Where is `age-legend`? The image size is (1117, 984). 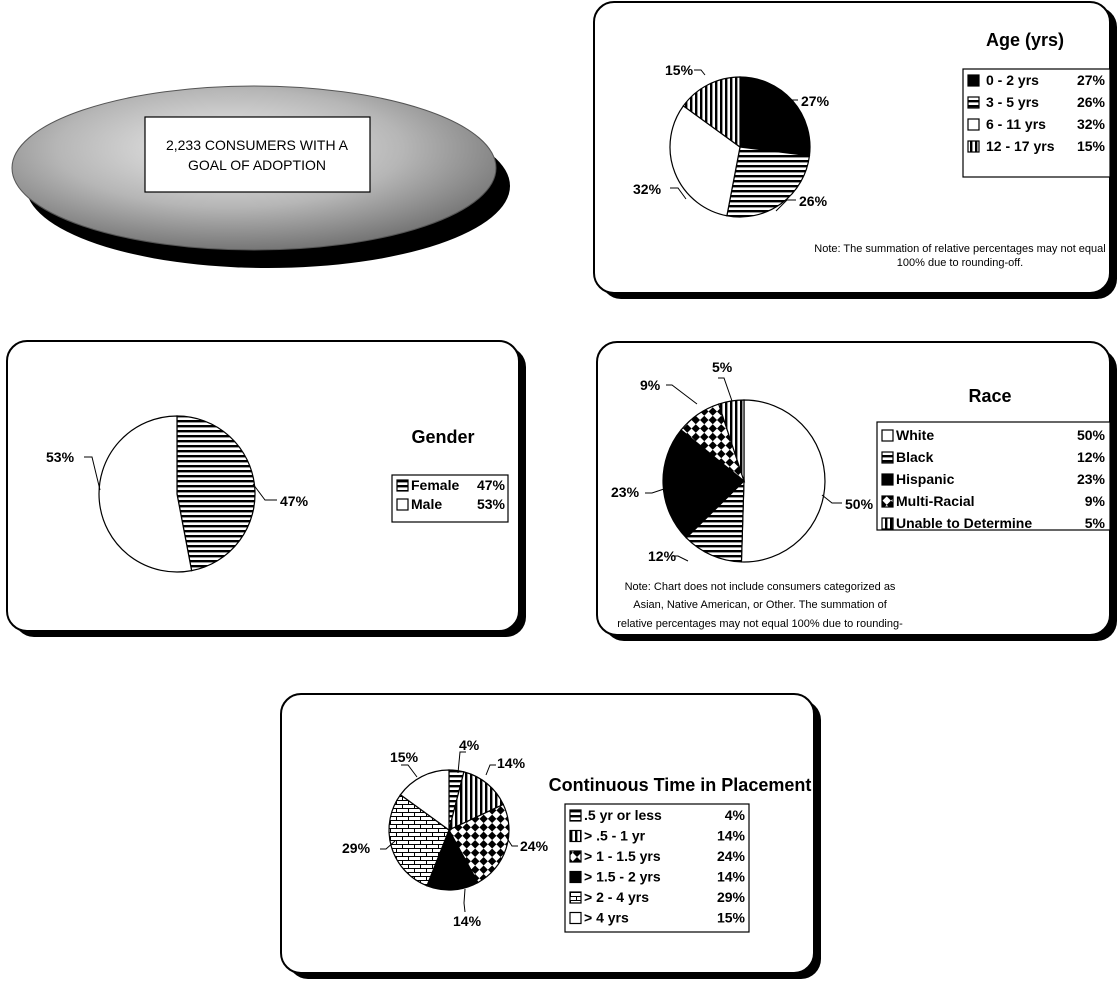 age-legend is located at coordinates (1036, 123).